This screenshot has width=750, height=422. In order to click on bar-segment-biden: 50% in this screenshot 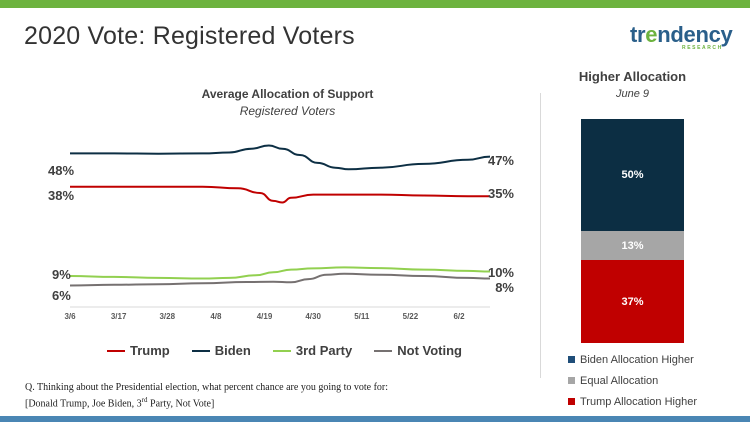, I will do `click(632, 175)`.